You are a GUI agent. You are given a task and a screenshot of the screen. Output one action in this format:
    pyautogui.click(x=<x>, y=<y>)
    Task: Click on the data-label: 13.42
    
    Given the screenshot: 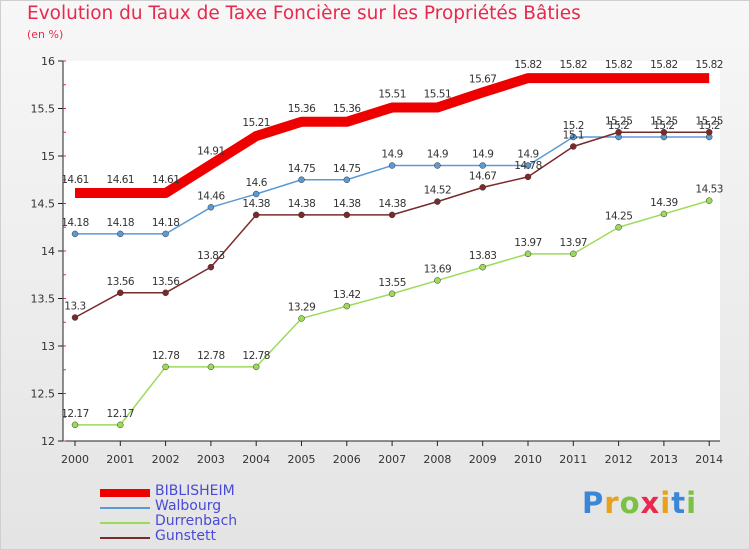 What is the action you would take?
    pyautogui.click(x=347, y=295)
    